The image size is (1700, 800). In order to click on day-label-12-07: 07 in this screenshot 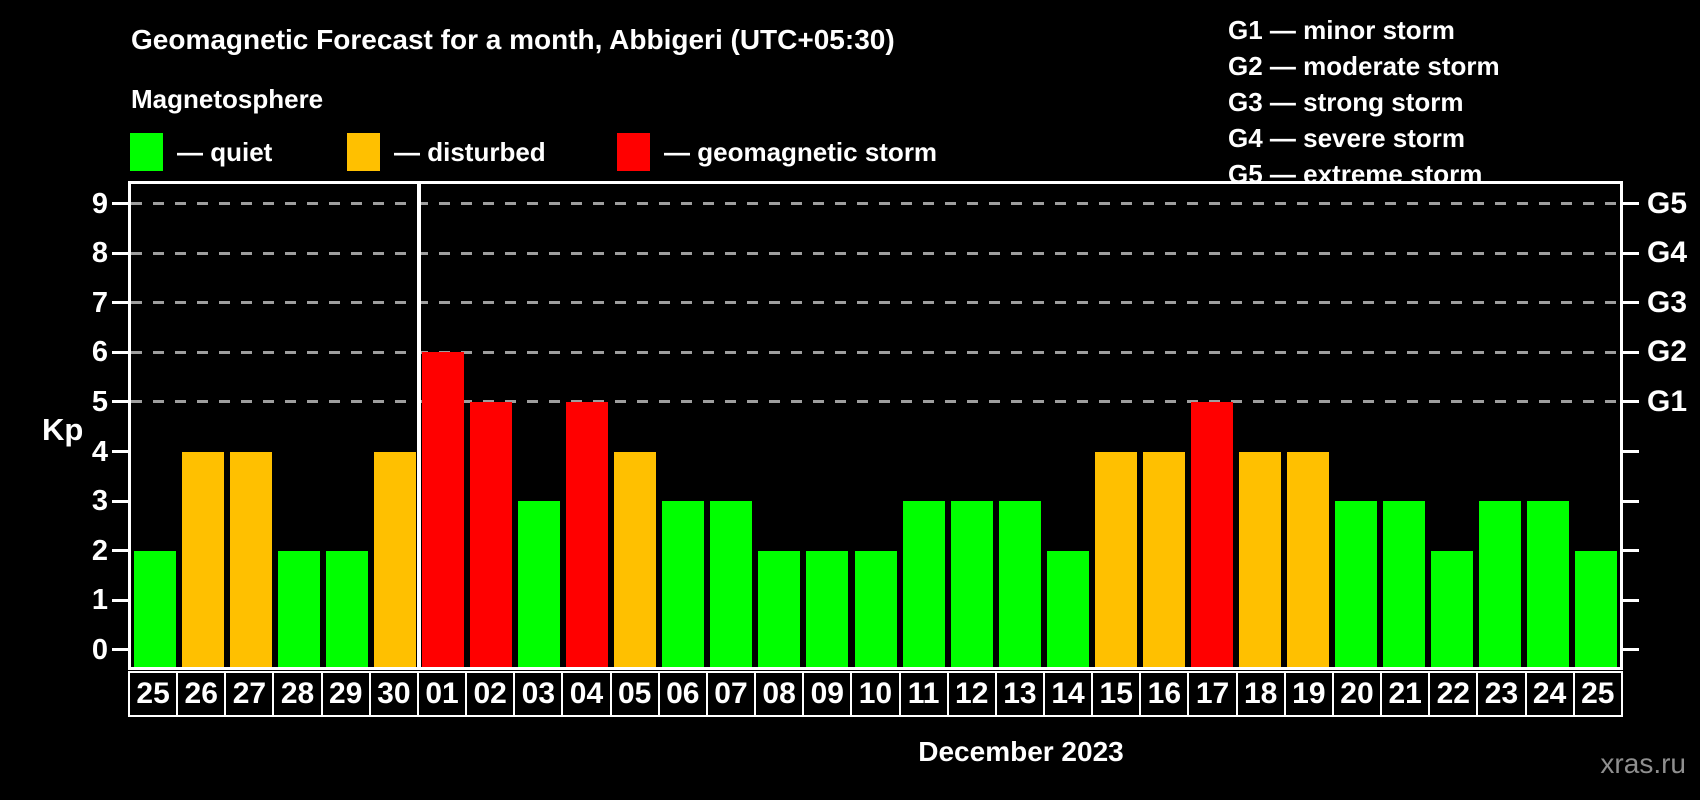, I will do `click(731, 694)`.